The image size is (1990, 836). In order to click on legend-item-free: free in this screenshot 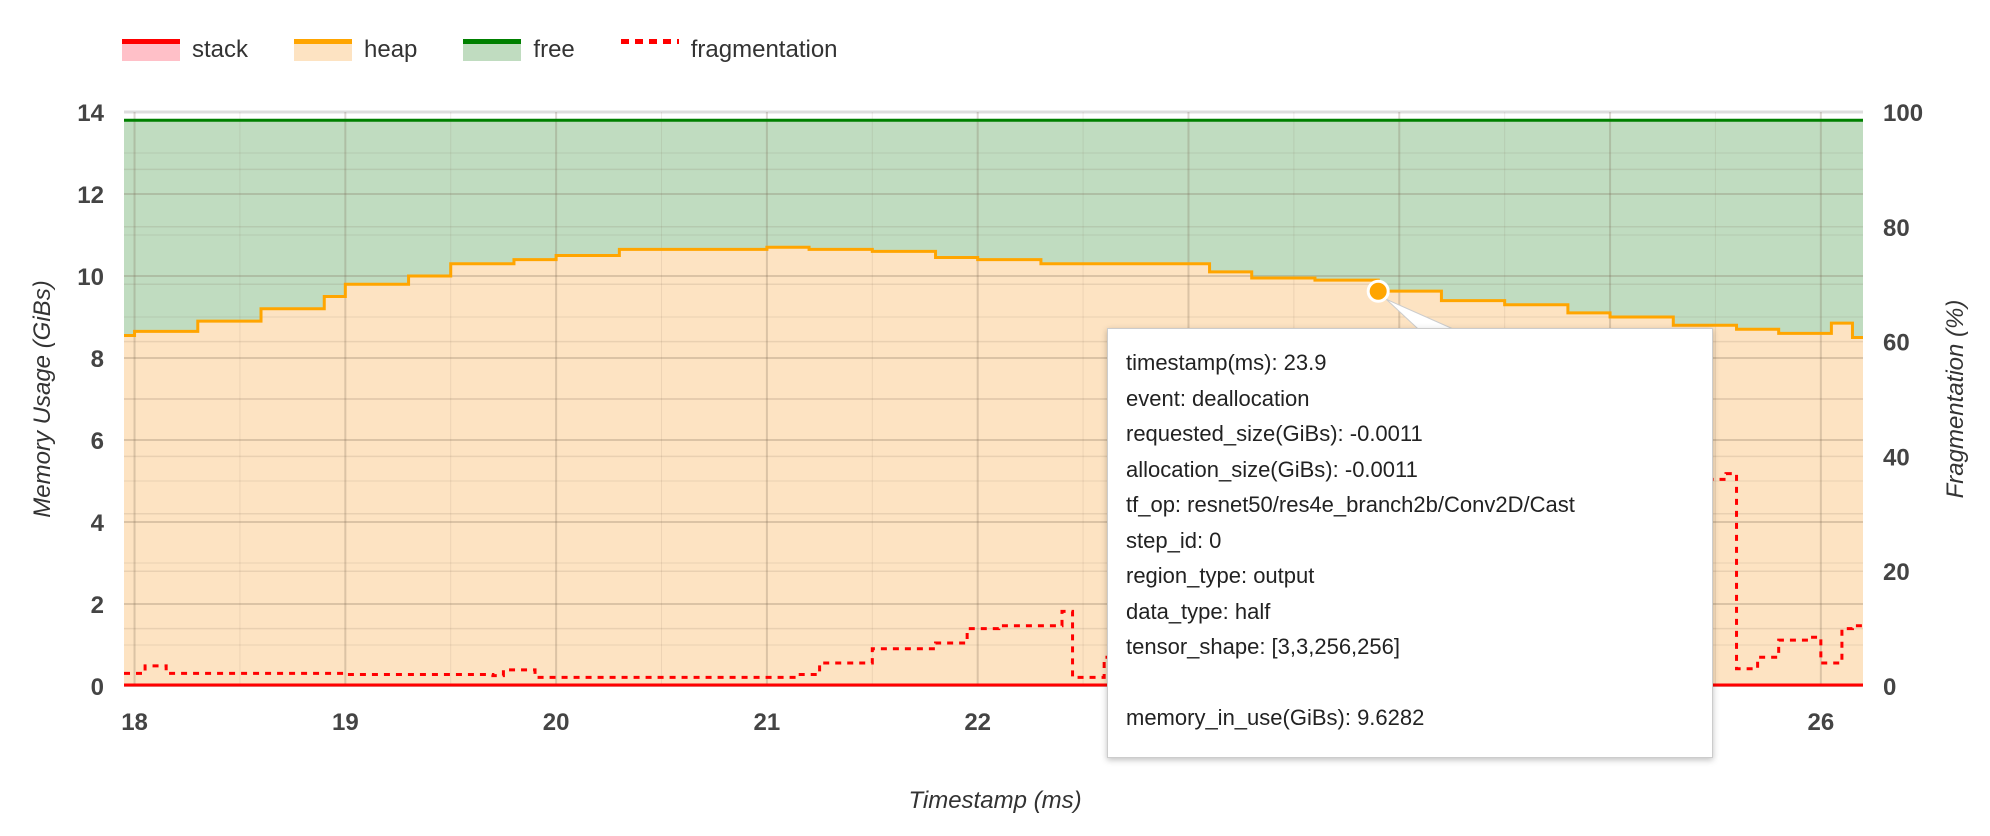, I will do `click(519, 50)`.